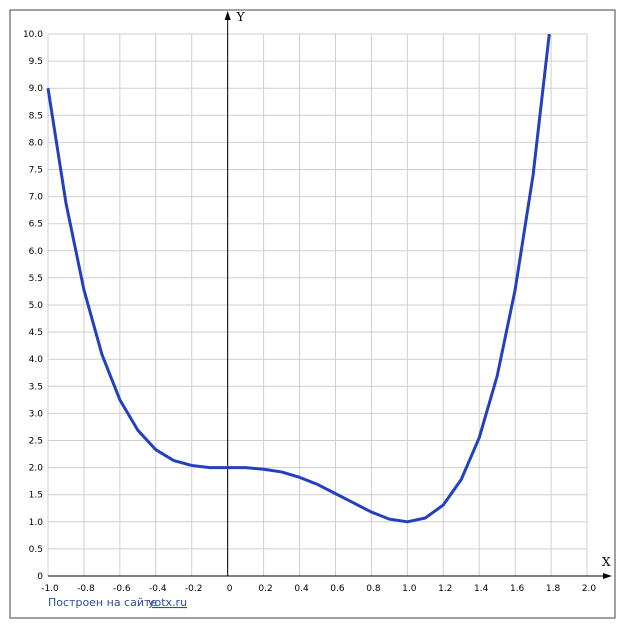 This screenshot has width=627, height=634. Describe the element at coordinates (337, 589) in the screenshot. I see `x-tick-label: 0.6` at that location.